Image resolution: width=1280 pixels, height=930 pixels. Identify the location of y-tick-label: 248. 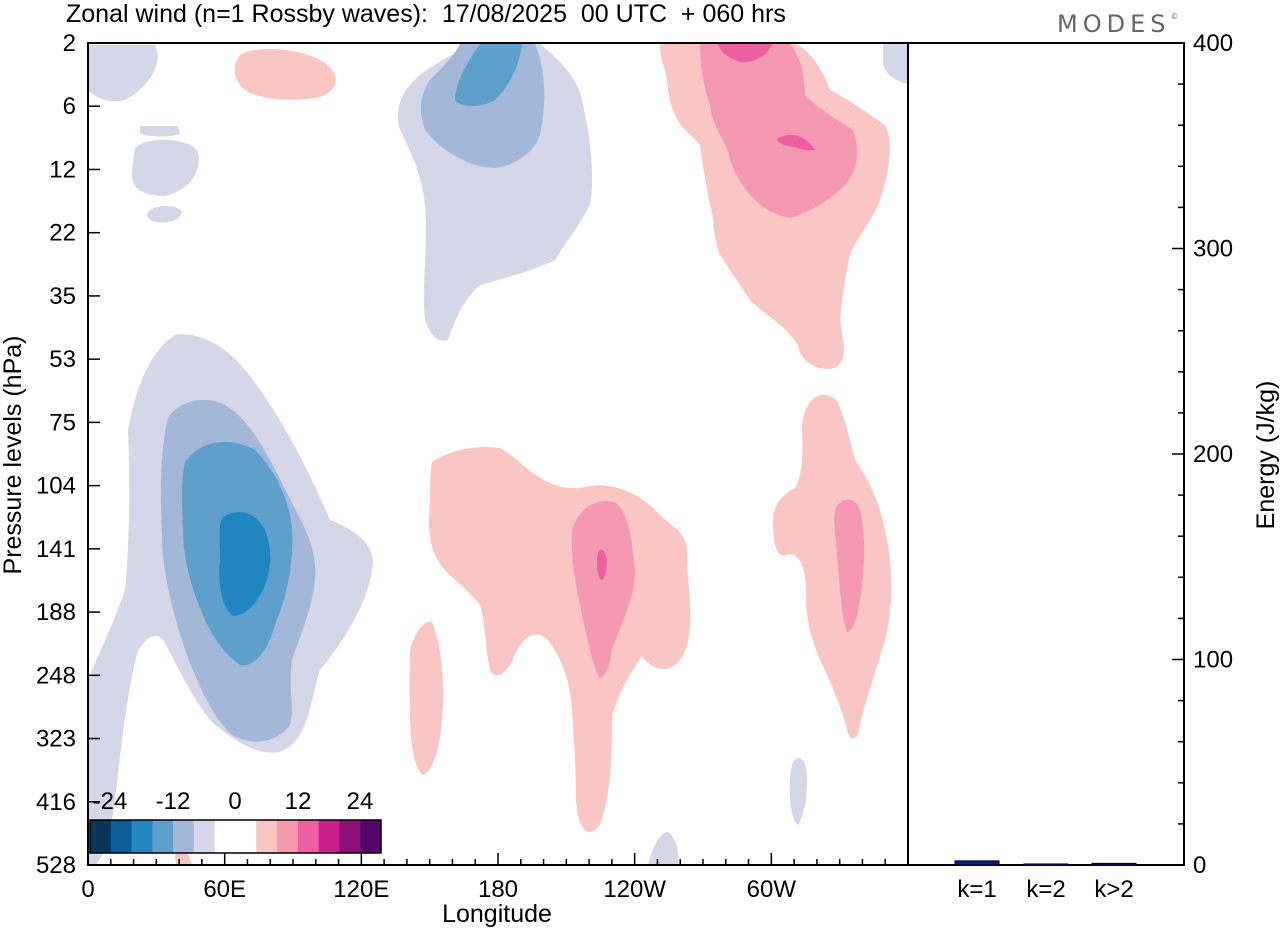
(56, 675).